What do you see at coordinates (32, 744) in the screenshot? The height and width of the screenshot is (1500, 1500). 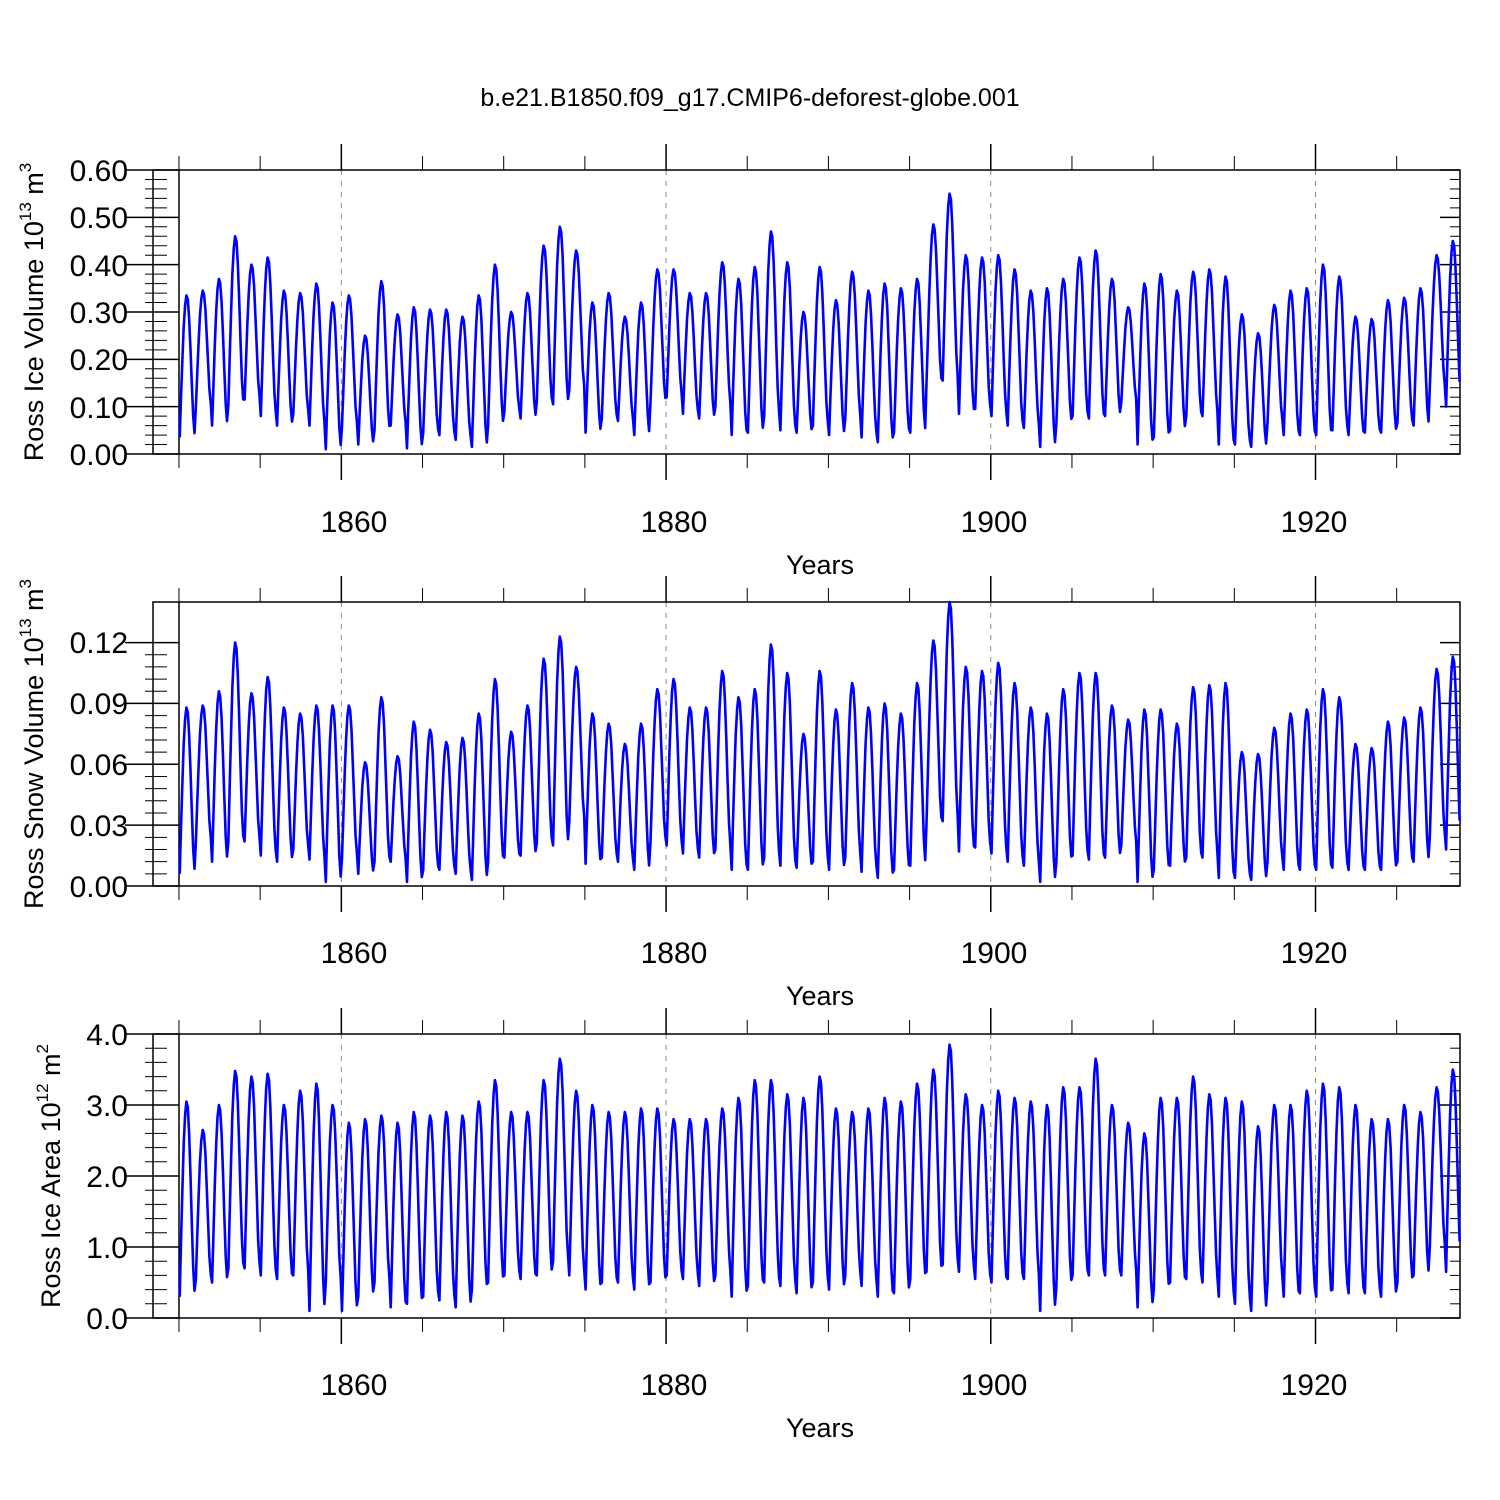 I see `y-axis-label-snow-volume: Ross Snow Volume 1013 m3` at bounding box center [32, 744].